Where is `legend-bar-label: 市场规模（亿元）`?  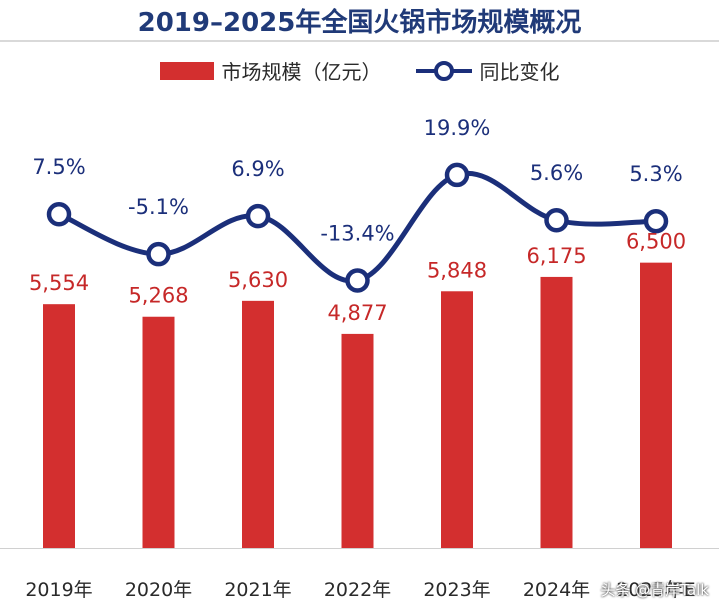 legend-bar-label: 市场规模（亿元） is located at coordinates (301, 72).